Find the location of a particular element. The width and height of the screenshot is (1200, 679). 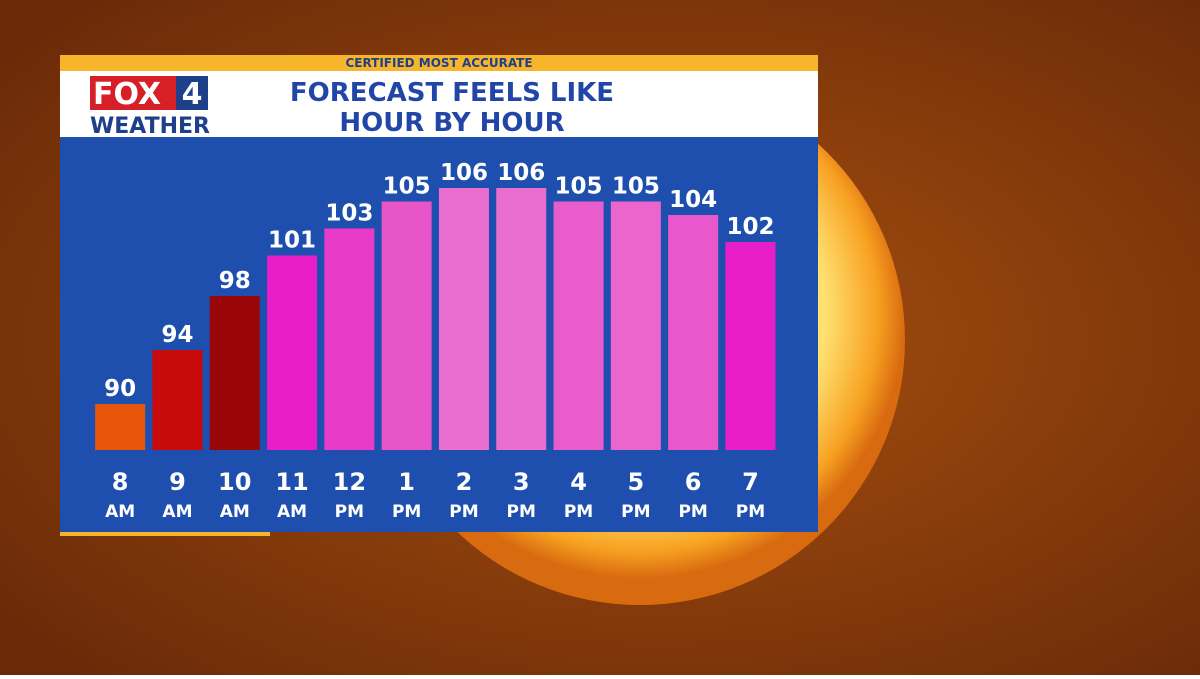

accent-line is located at coordinates (165, 534).